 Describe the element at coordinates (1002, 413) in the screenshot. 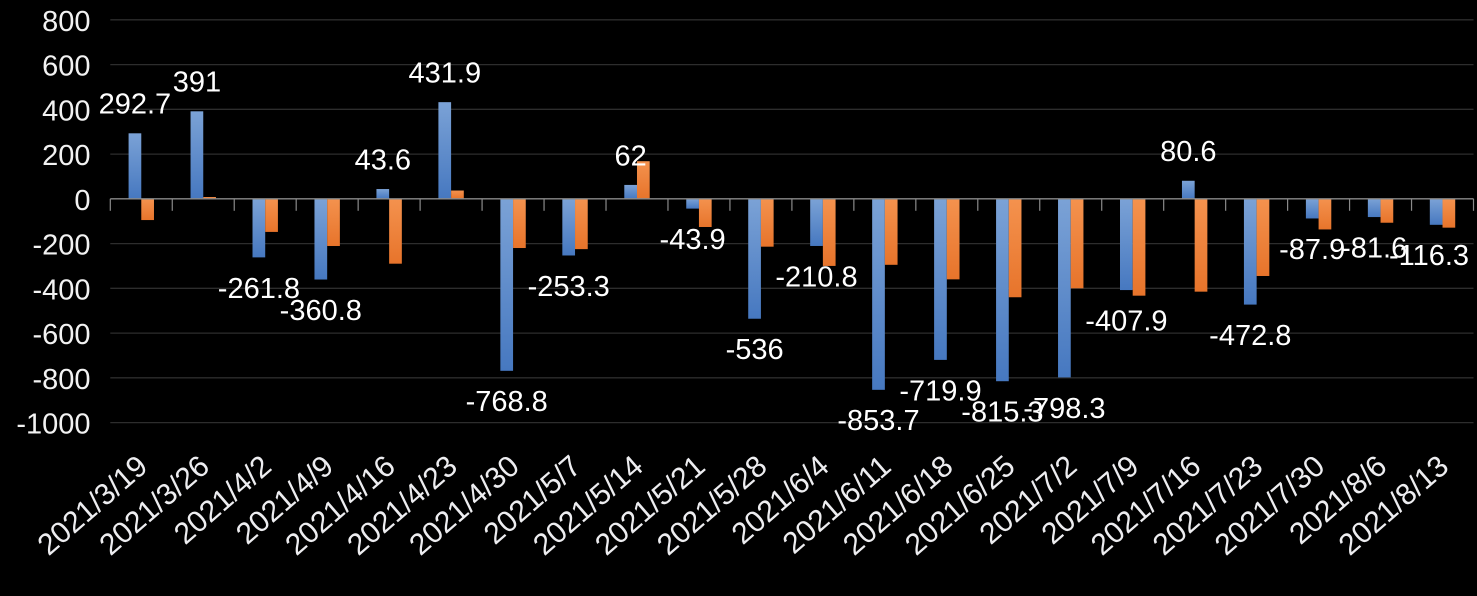

I see `svg-text: -815.3` at that location.